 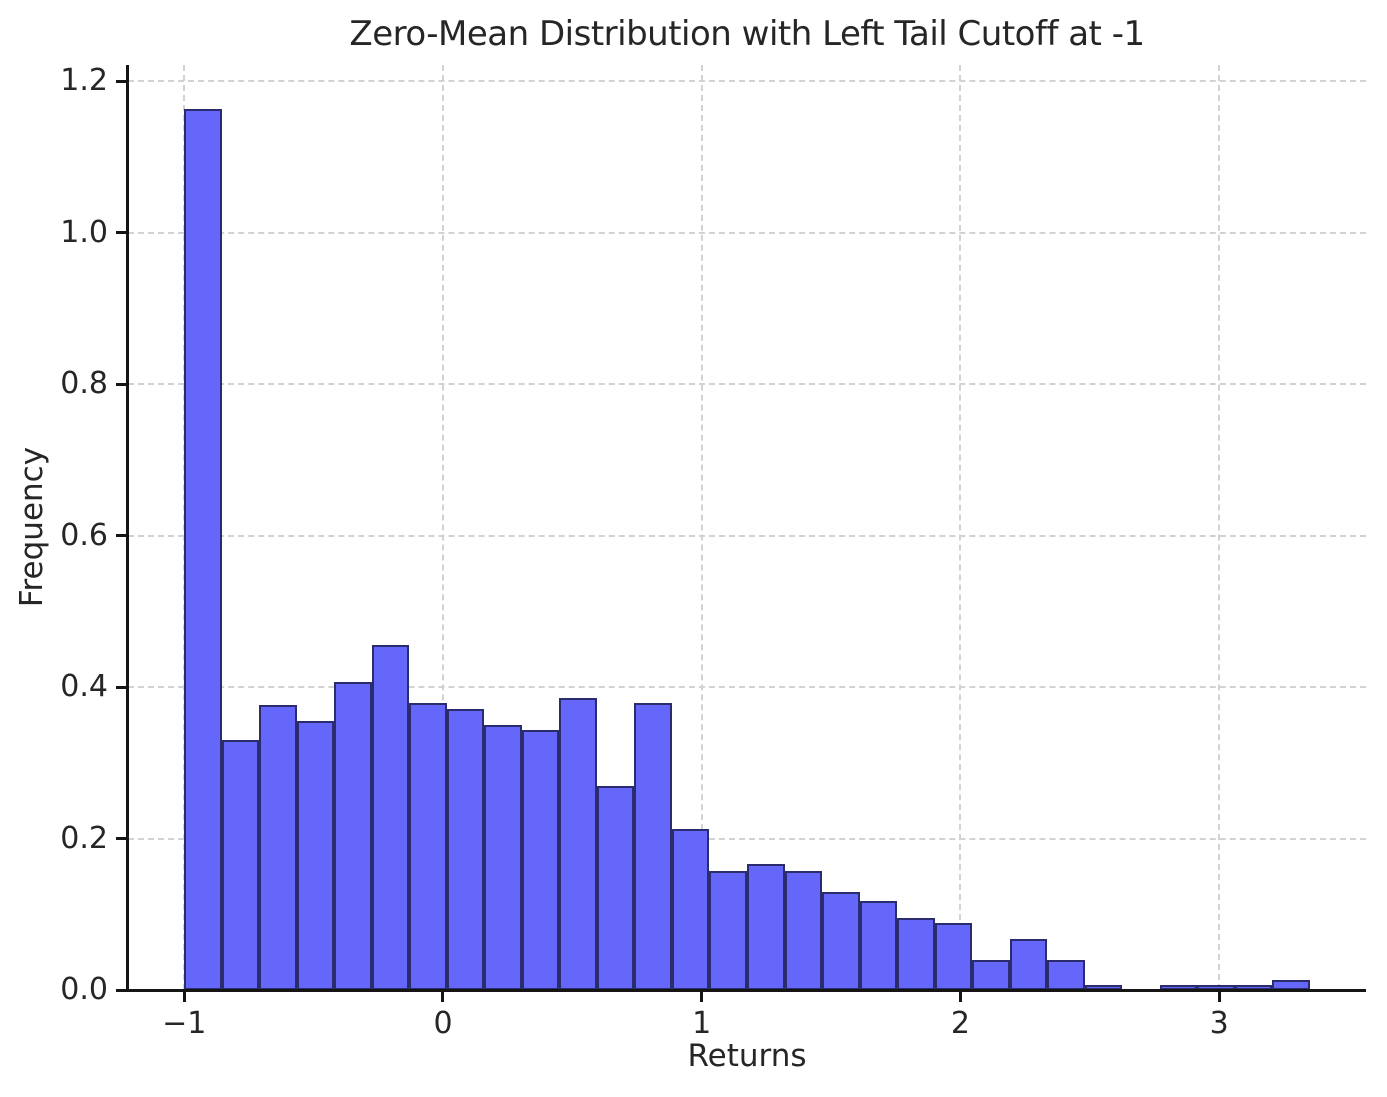 What do you see at coordinates (84, 989) in the screenshot?
I see `y-tick-label: 0.0` at bounding box center [84, 989].